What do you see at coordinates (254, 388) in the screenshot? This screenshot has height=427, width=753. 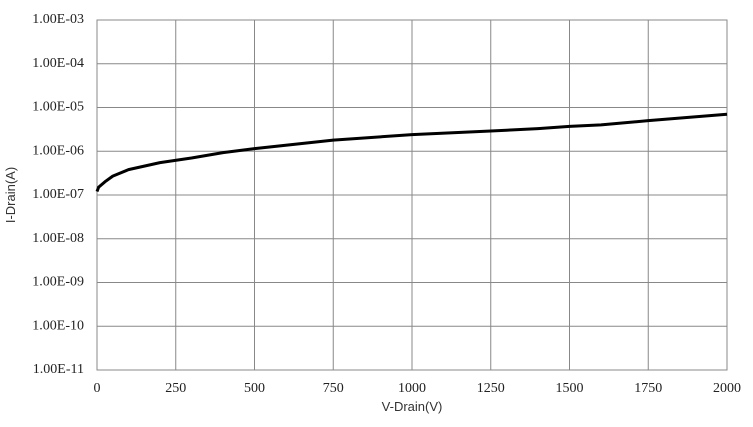 I see `x-tick-label: 500` at bounding box center [254, 388].